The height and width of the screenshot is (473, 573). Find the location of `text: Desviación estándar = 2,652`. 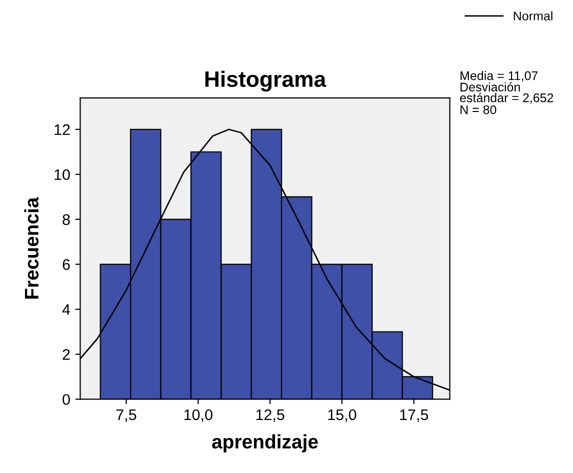

text: Desviación estándar = 2,652 is located at coordinates (507, 93).